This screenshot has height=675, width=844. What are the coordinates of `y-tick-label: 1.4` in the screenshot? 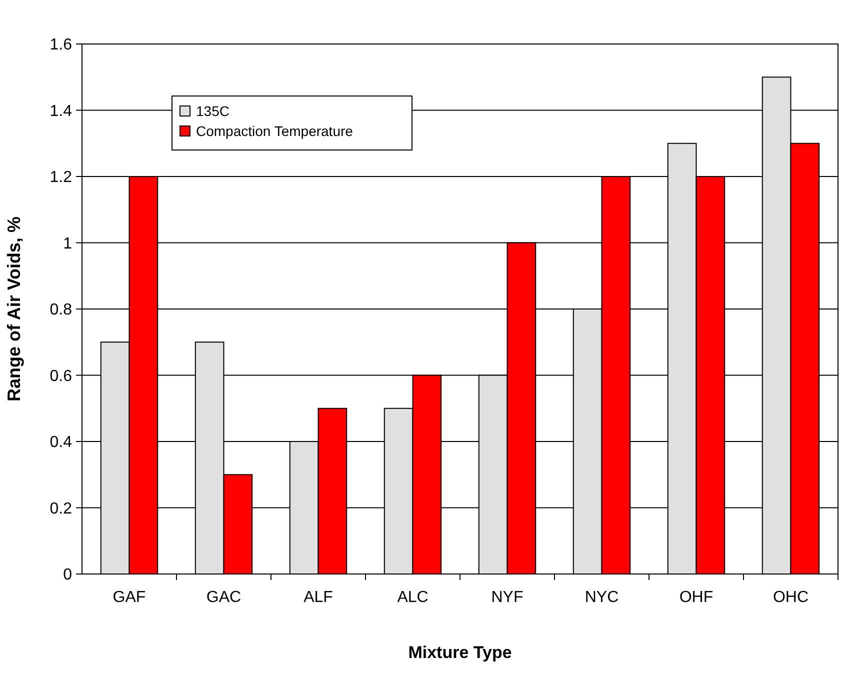 It's located at (61, 111).